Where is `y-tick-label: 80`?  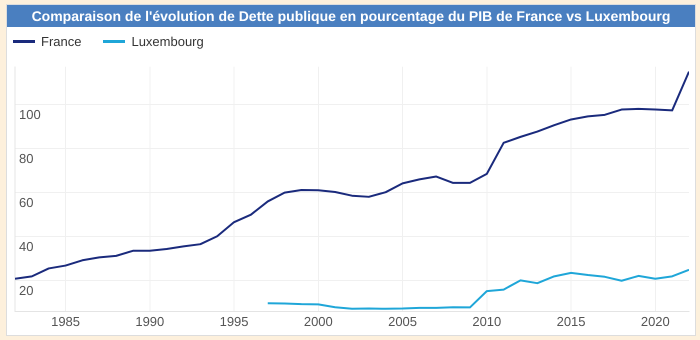
y-tick-label: 80 is located at coordinates (26, 158).